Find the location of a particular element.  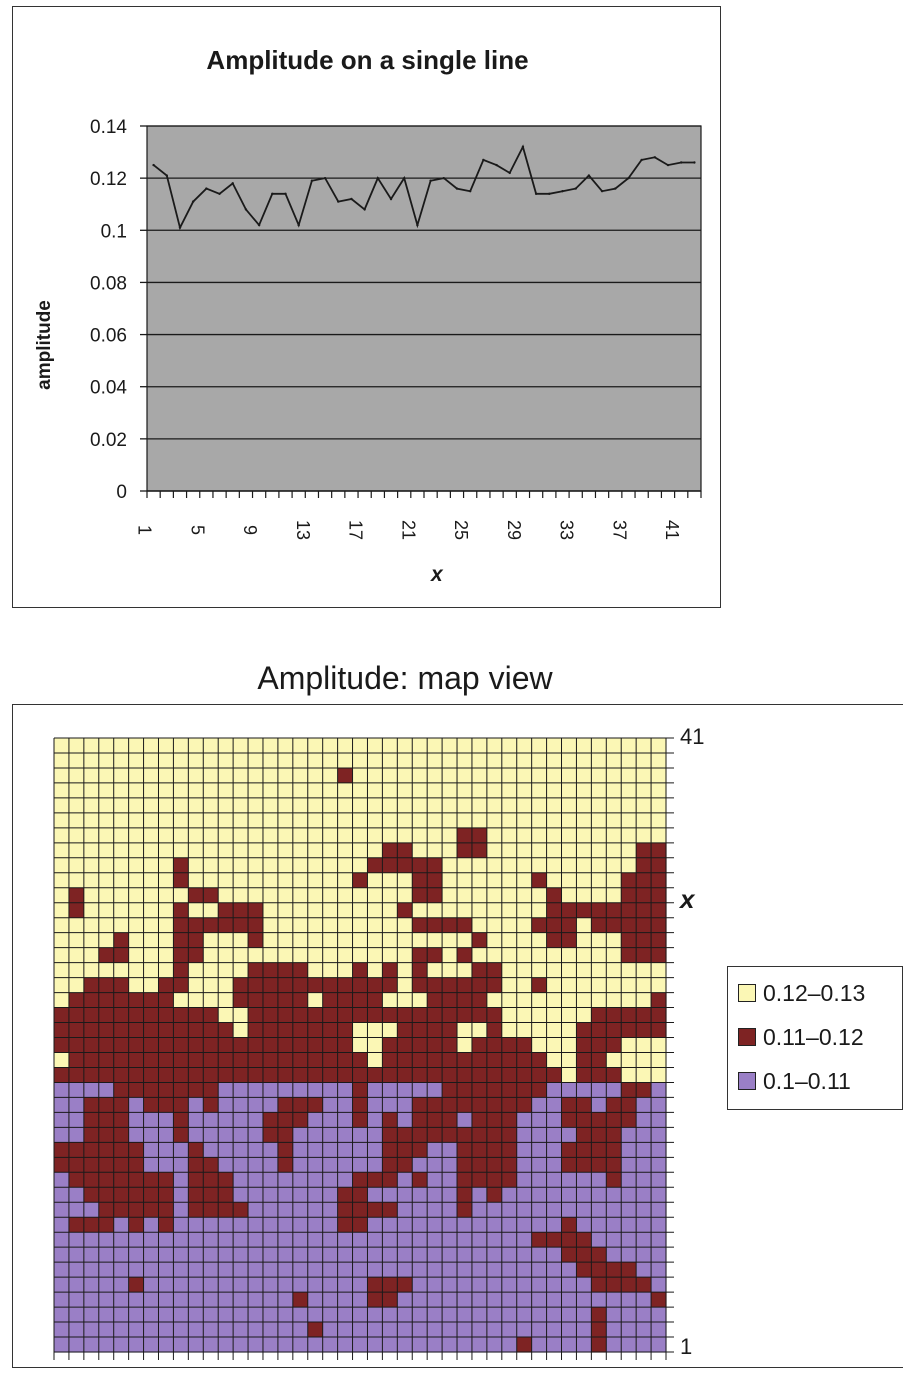

map-chart-title: Amplitude: map view is located at coordinates (405, 678).